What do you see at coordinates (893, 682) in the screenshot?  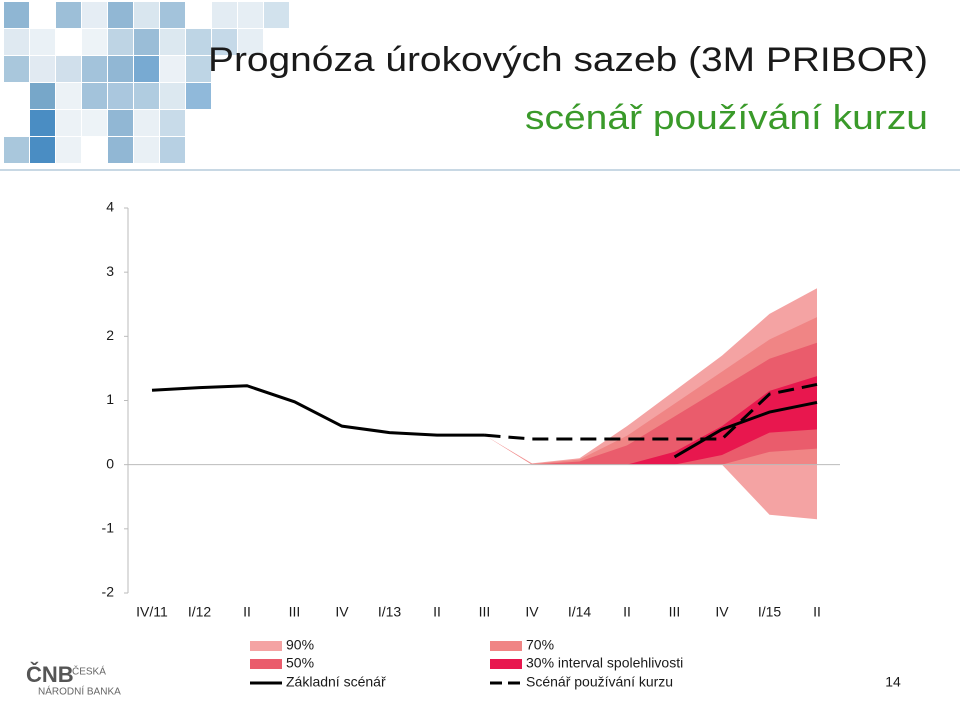 I see `page-number: 14` at bounding box center [893, 682].